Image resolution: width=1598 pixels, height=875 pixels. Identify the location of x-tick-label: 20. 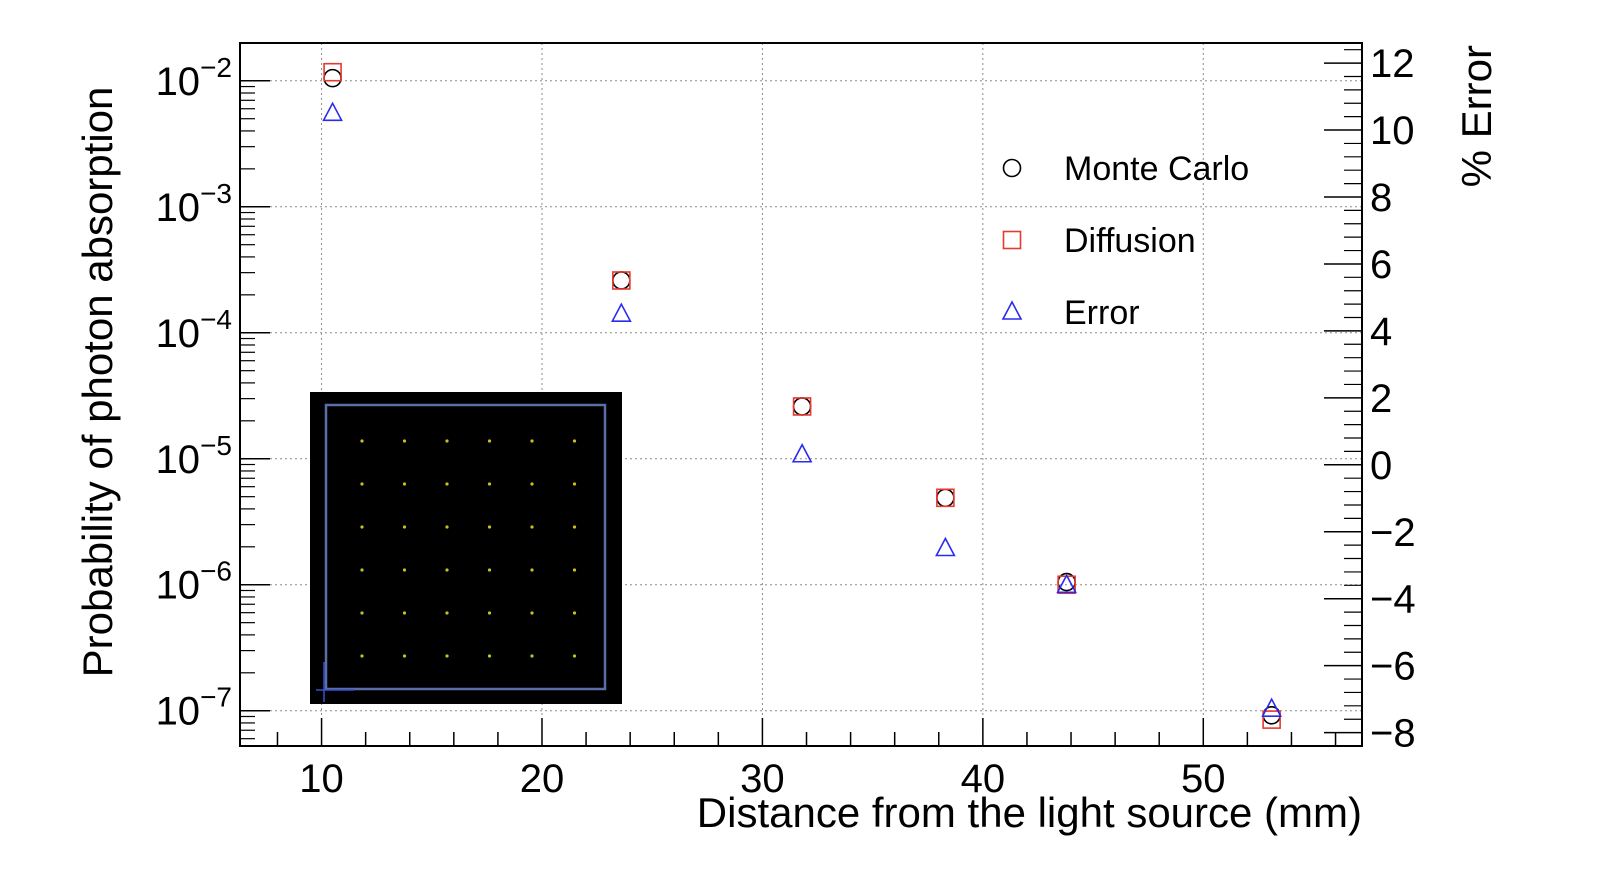
(542, 779).